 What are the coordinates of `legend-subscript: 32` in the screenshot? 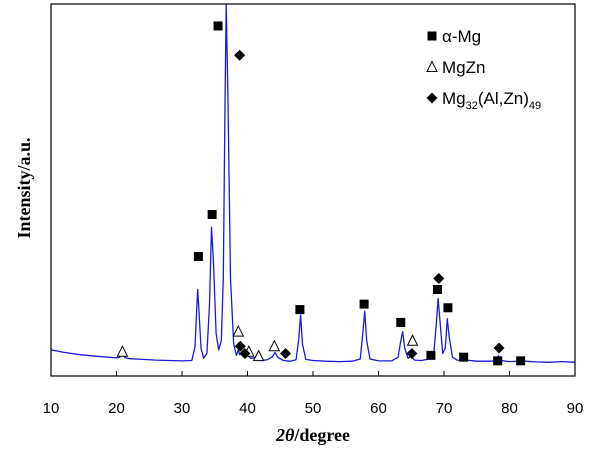 It's located at (472, 106).